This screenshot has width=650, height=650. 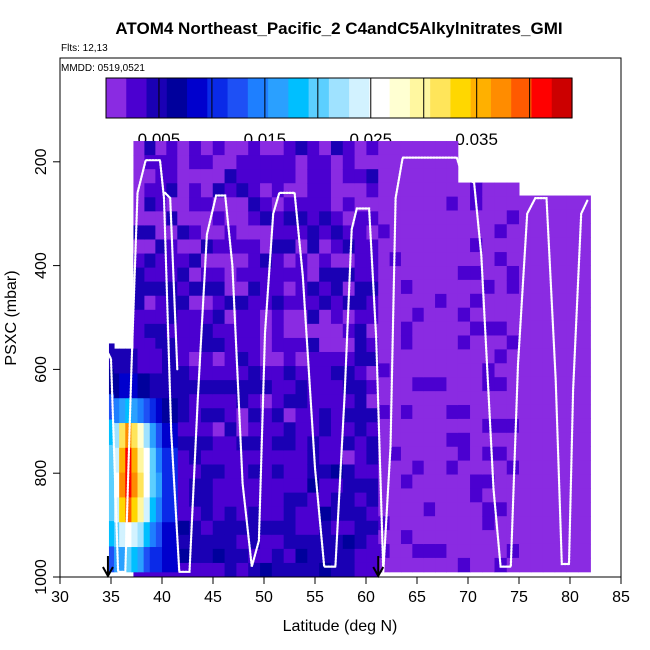 What do you see at coordinates (441, 98) in the screenshot?
I see `colorbar-swatch` at bounding box center [441, 98].